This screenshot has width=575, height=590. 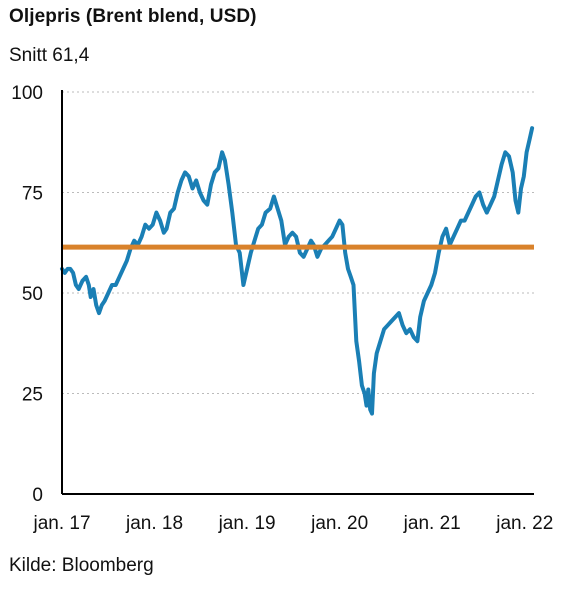 I want to click on x-tick-label-0: jan. 17, so click(x=61, y=523).